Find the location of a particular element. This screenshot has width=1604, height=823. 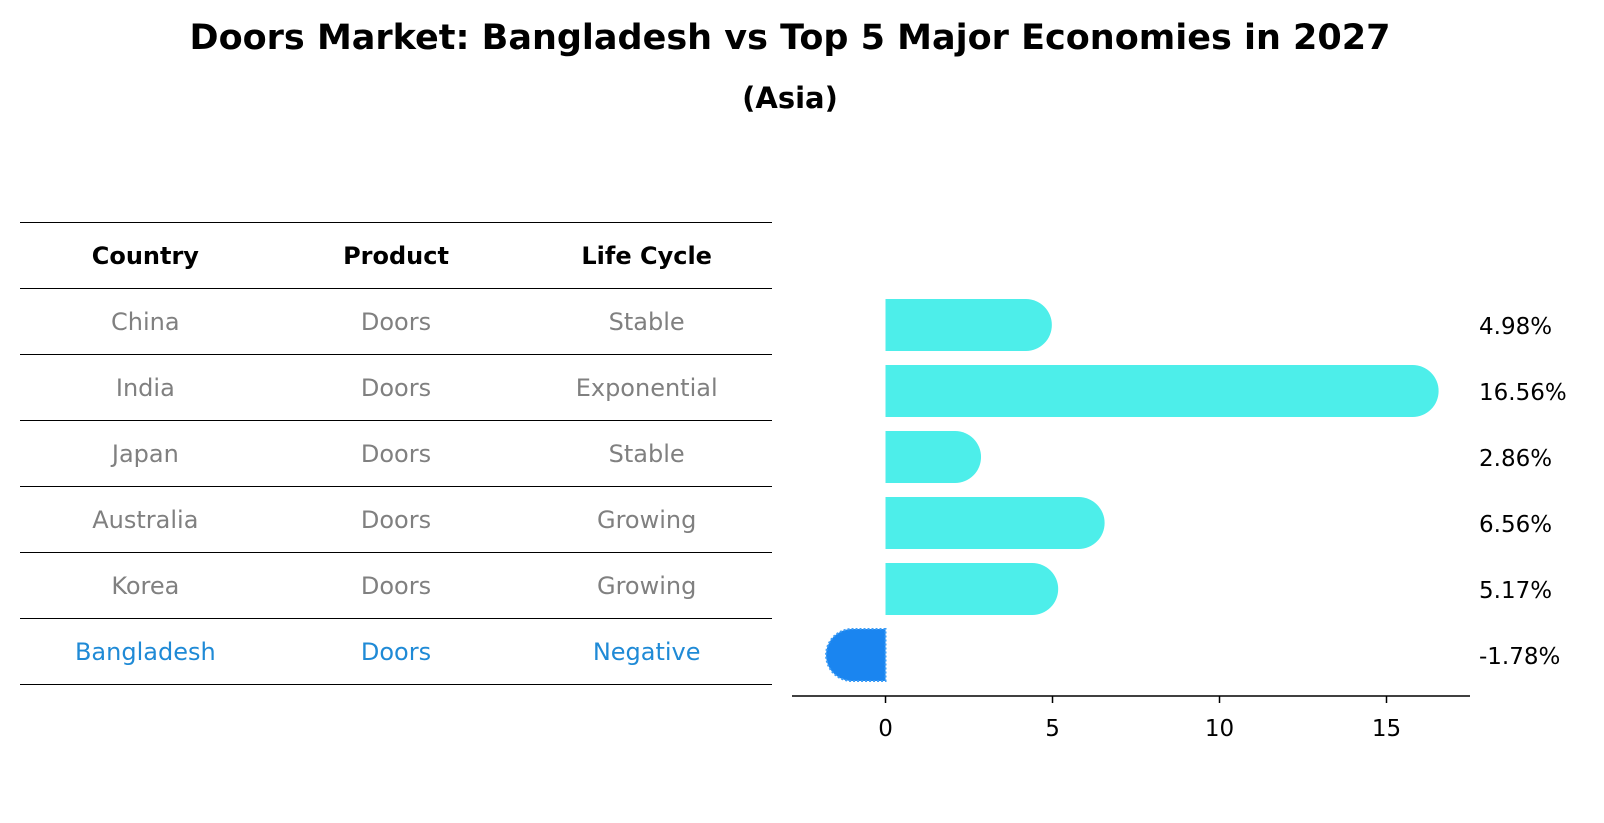

table-row: Japan Doors Stable is located at coordinates (396, 454).